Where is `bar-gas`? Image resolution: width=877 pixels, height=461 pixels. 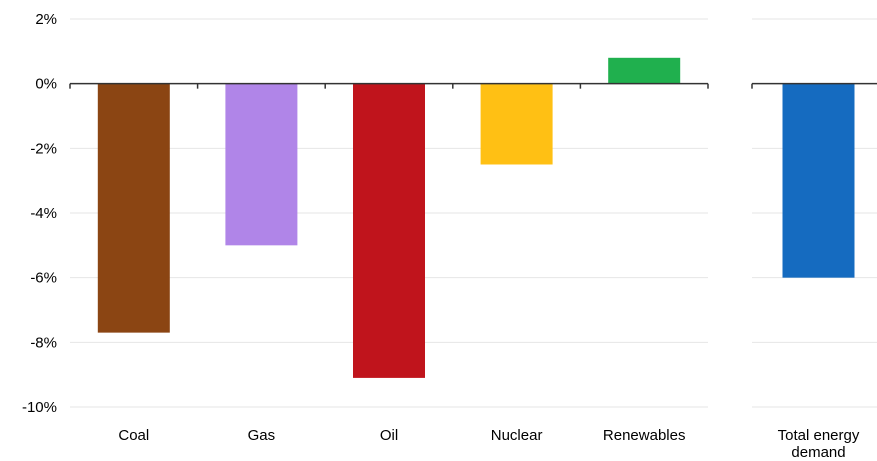
bar-gas is located at coordinates (261, 164).